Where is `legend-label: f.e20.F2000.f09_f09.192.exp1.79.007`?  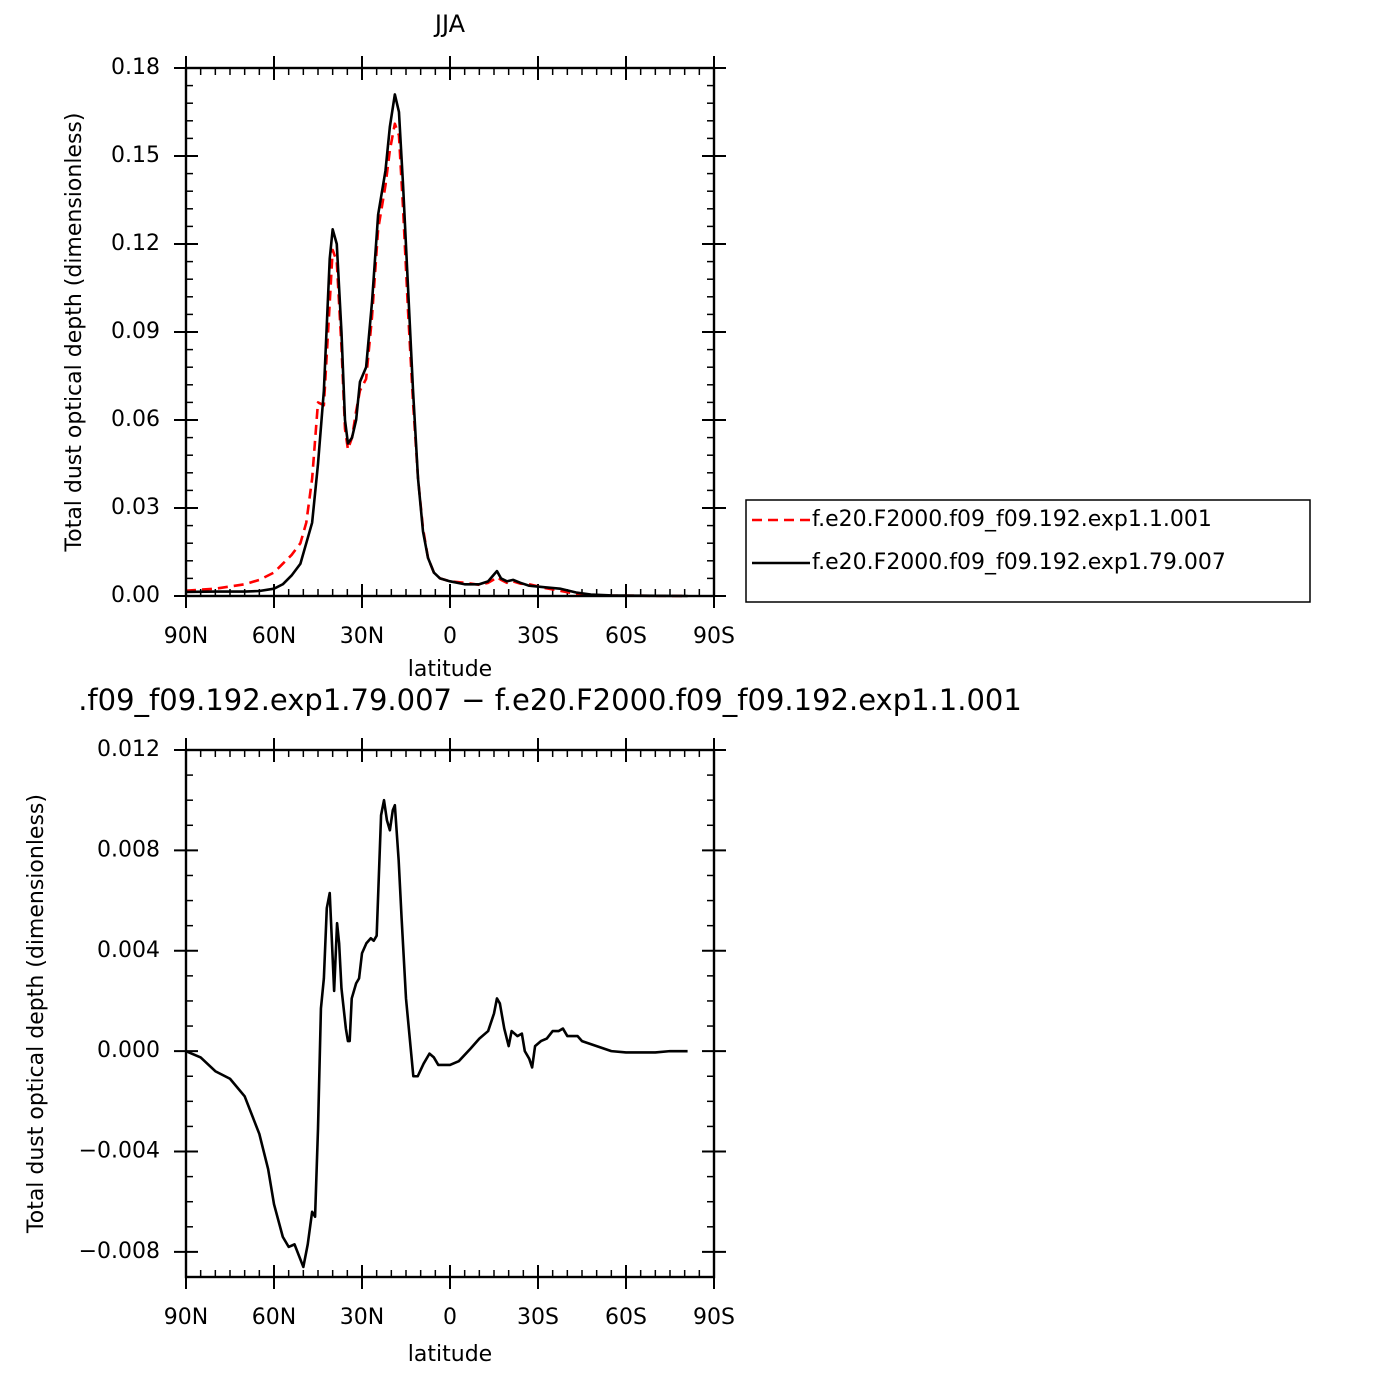
legend-label: f.e20.F2000.f09_f09.192.exp1.79.007 is located at coordinates (1019, 562).